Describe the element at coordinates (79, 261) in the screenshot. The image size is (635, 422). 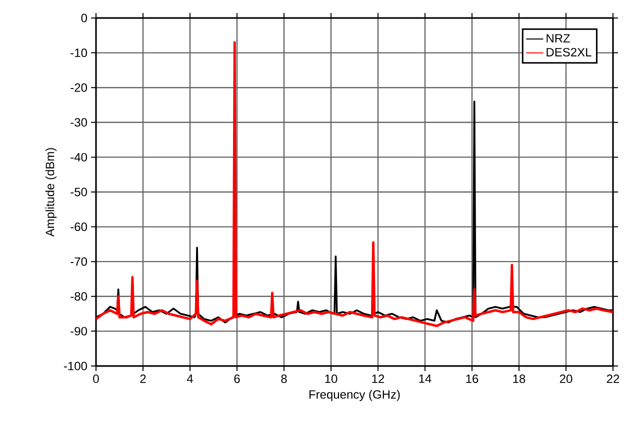
I see `y-tick-label: -70` at that location.